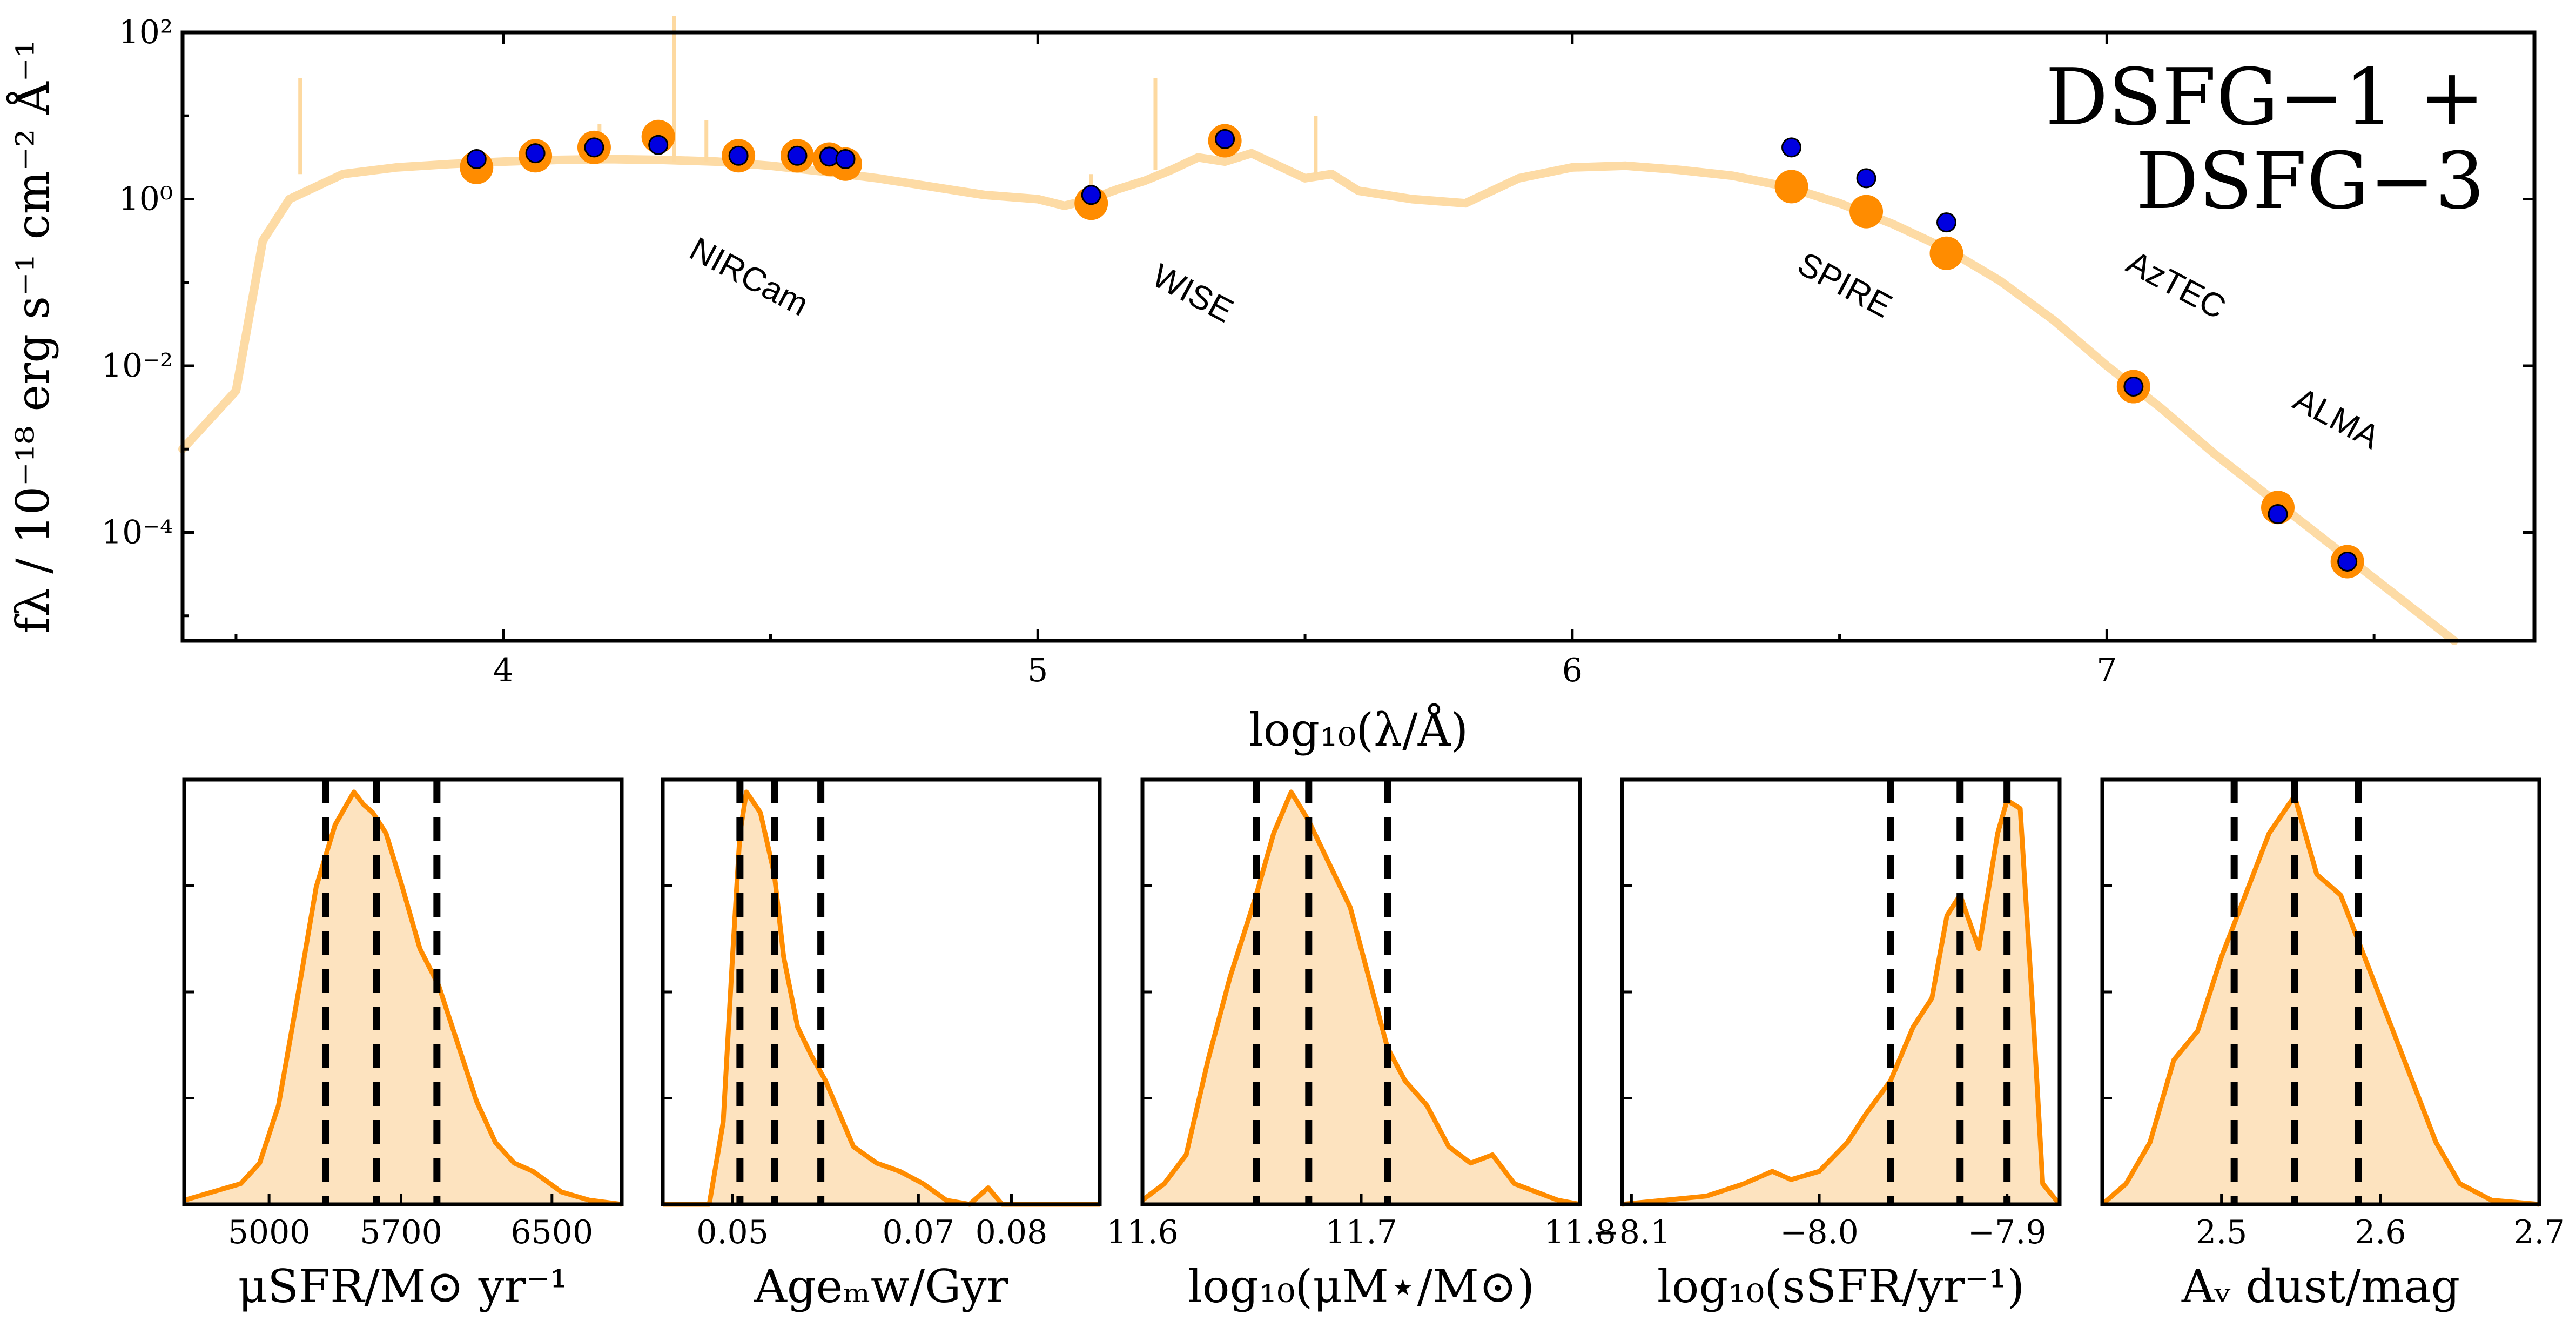  What do you see at coordinates (1572, 671) in the screenshot?
I see `sed-x-tick-label: 6` at bounding box center [1572, 671].